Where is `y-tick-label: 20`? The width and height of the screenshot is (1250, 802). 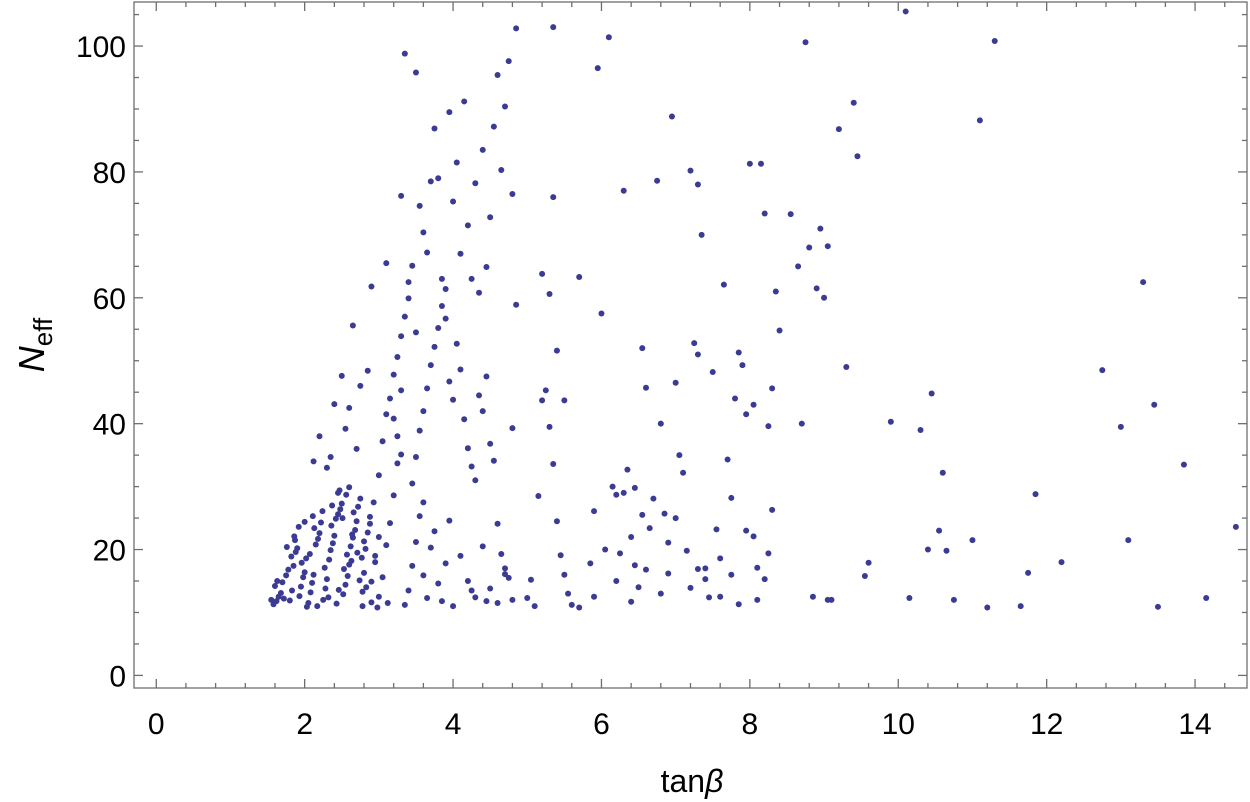
y-tick-label: 20 is located at coordinates (109, 551).